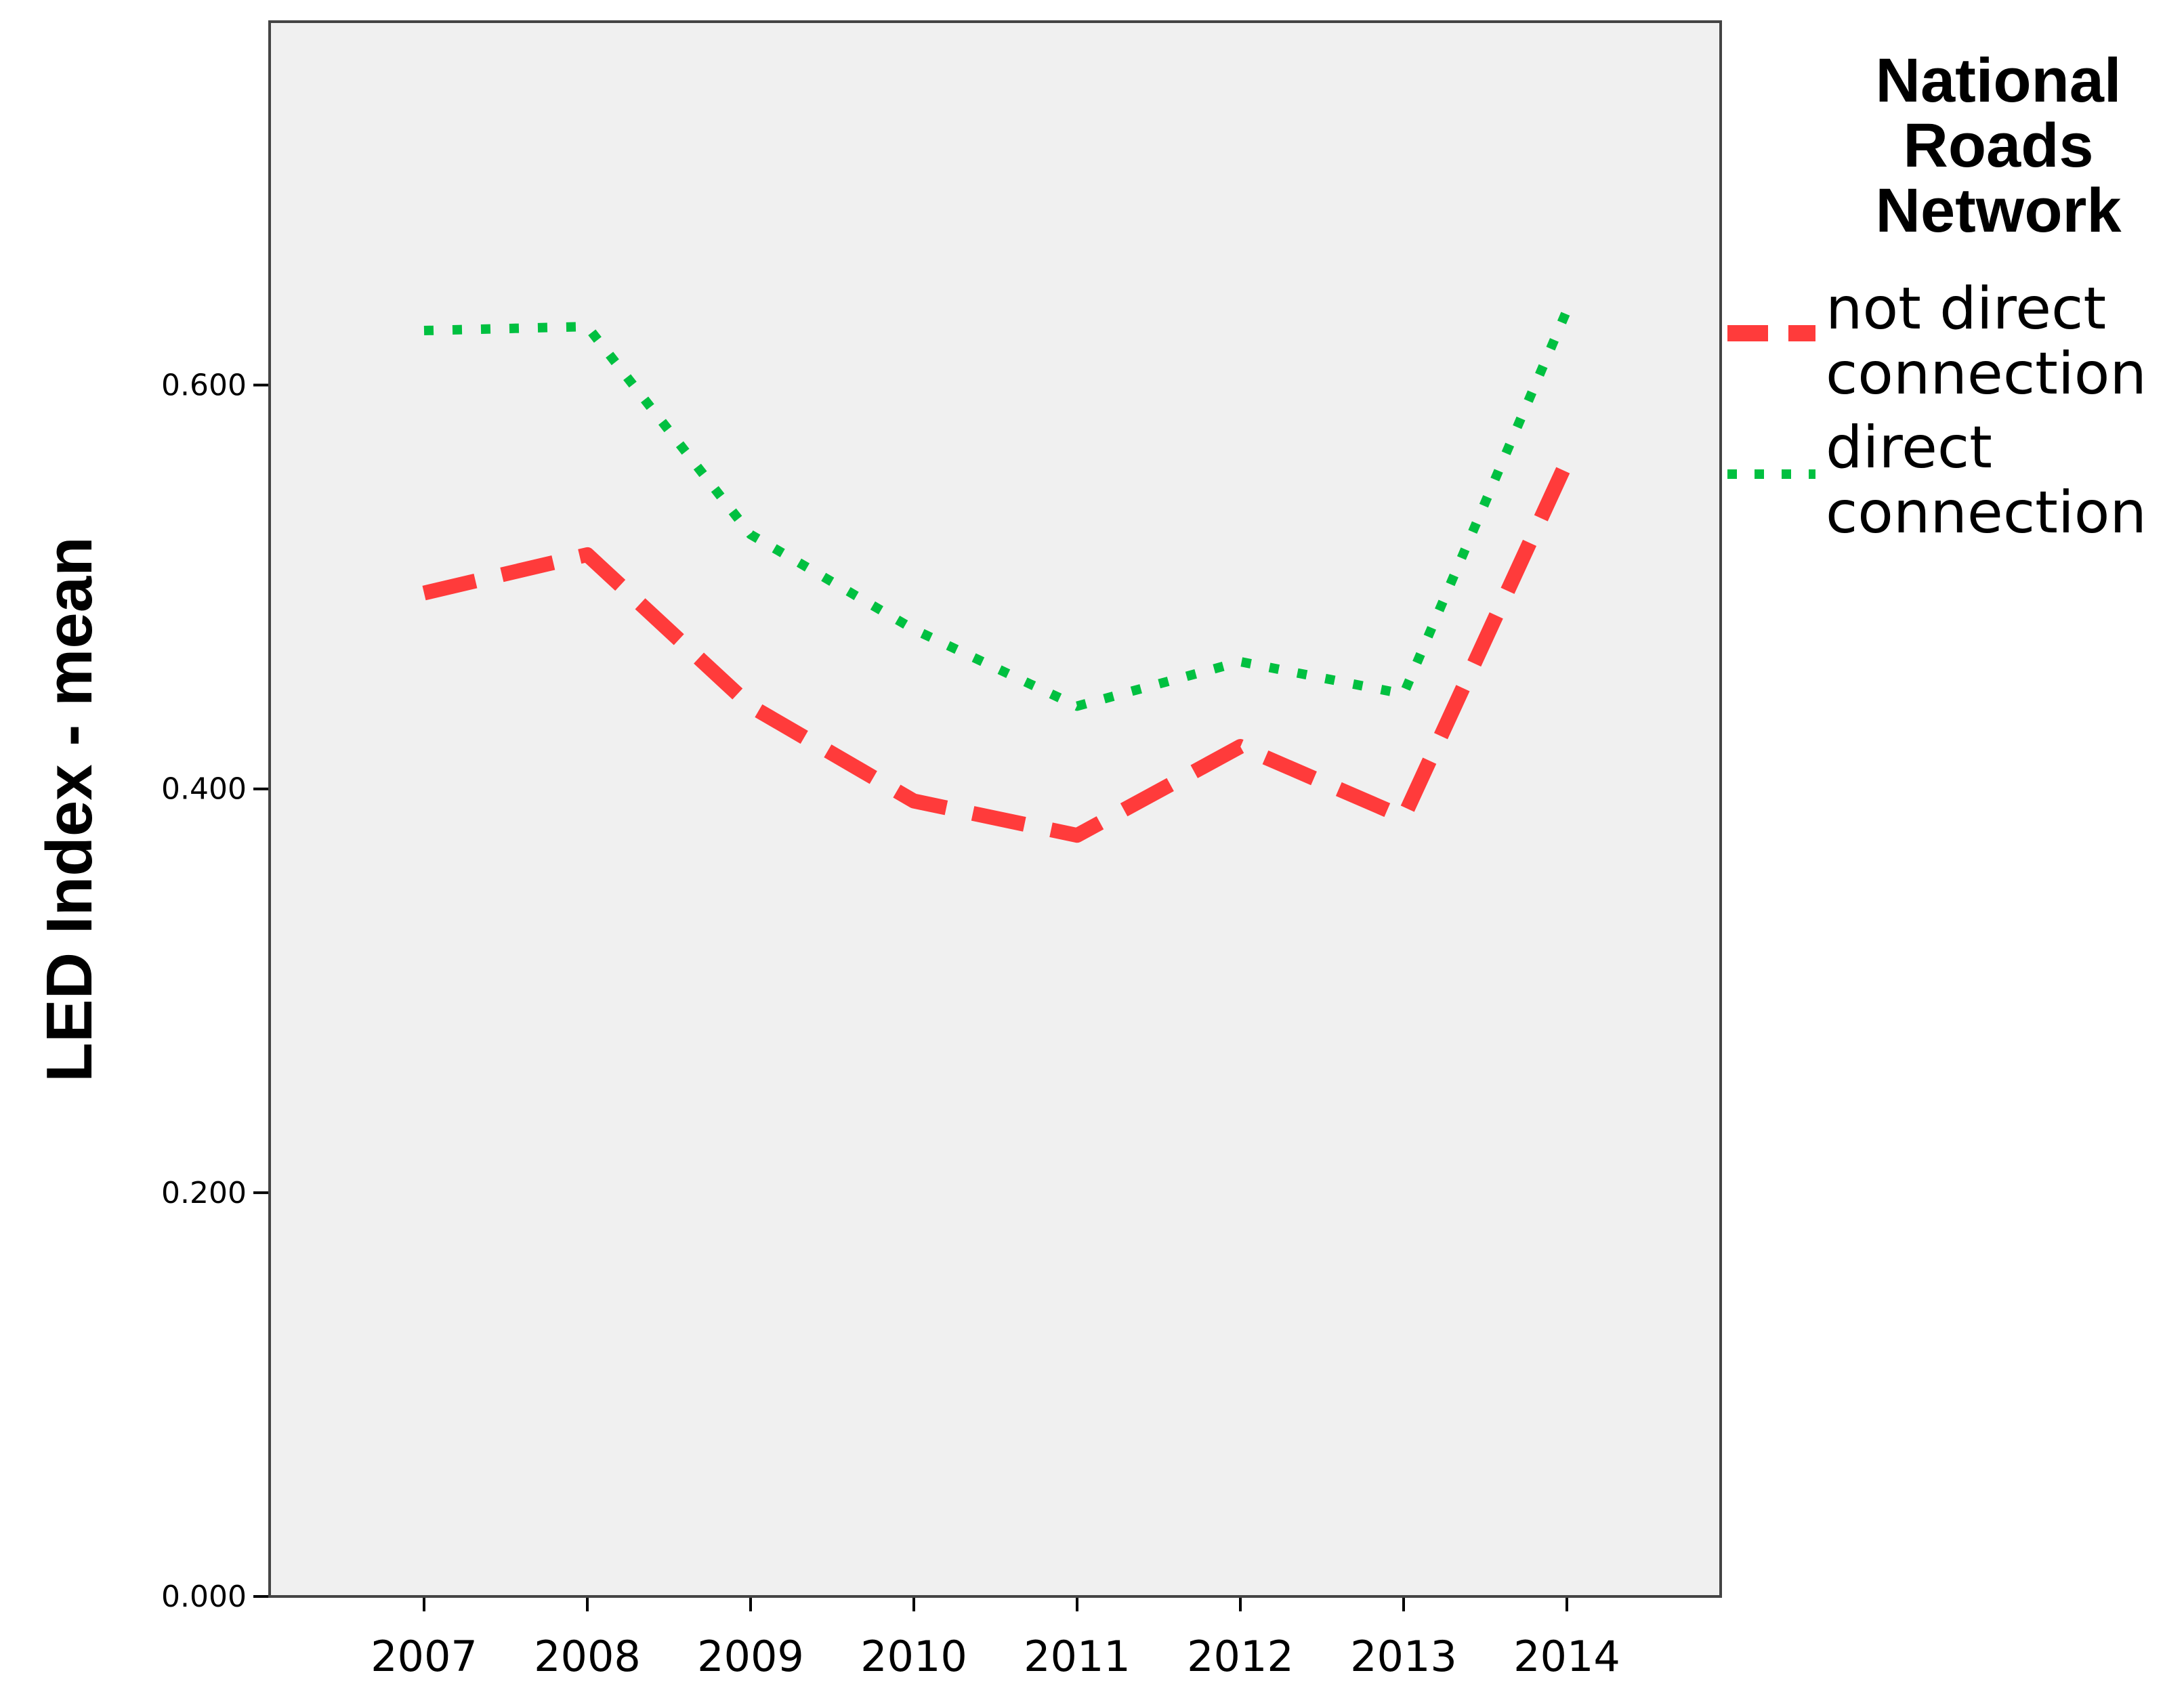  Describe the element at coordinates (204, 1193) in the screenshot. I see `y-tick-label: 0.200` at that location.